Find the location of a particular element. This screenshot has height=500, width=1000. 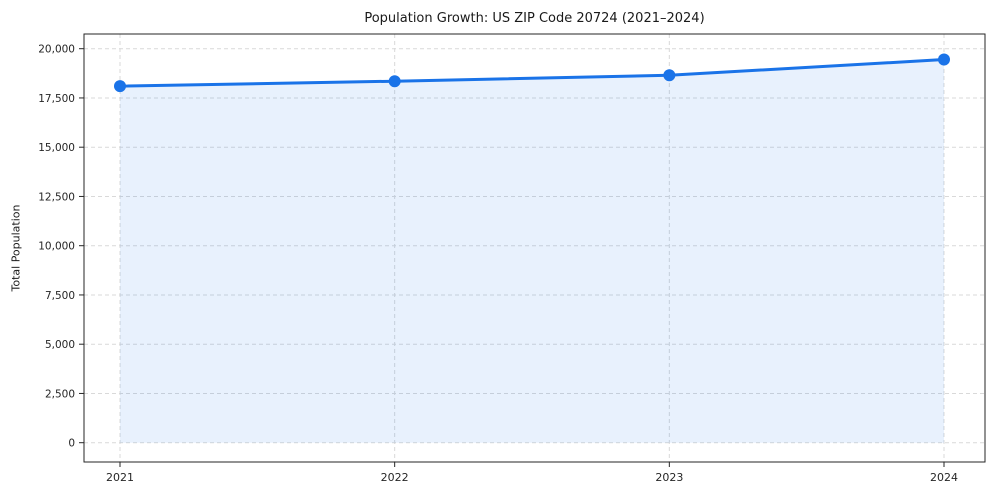

y-tick-label: 12,500 is located at coordinates (56, 197).